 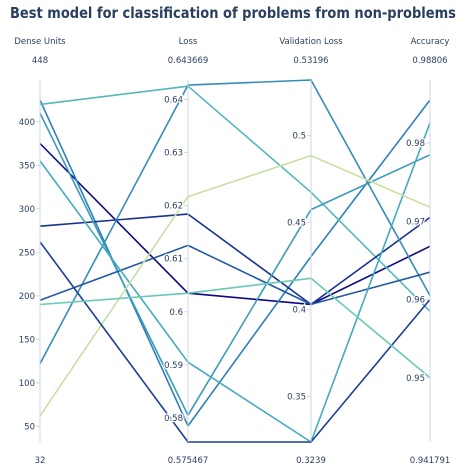 What do you see at coordinates (296, 398) in the screenshot?
I see `tick-label: 0.35` at bounding box center [296, 398].